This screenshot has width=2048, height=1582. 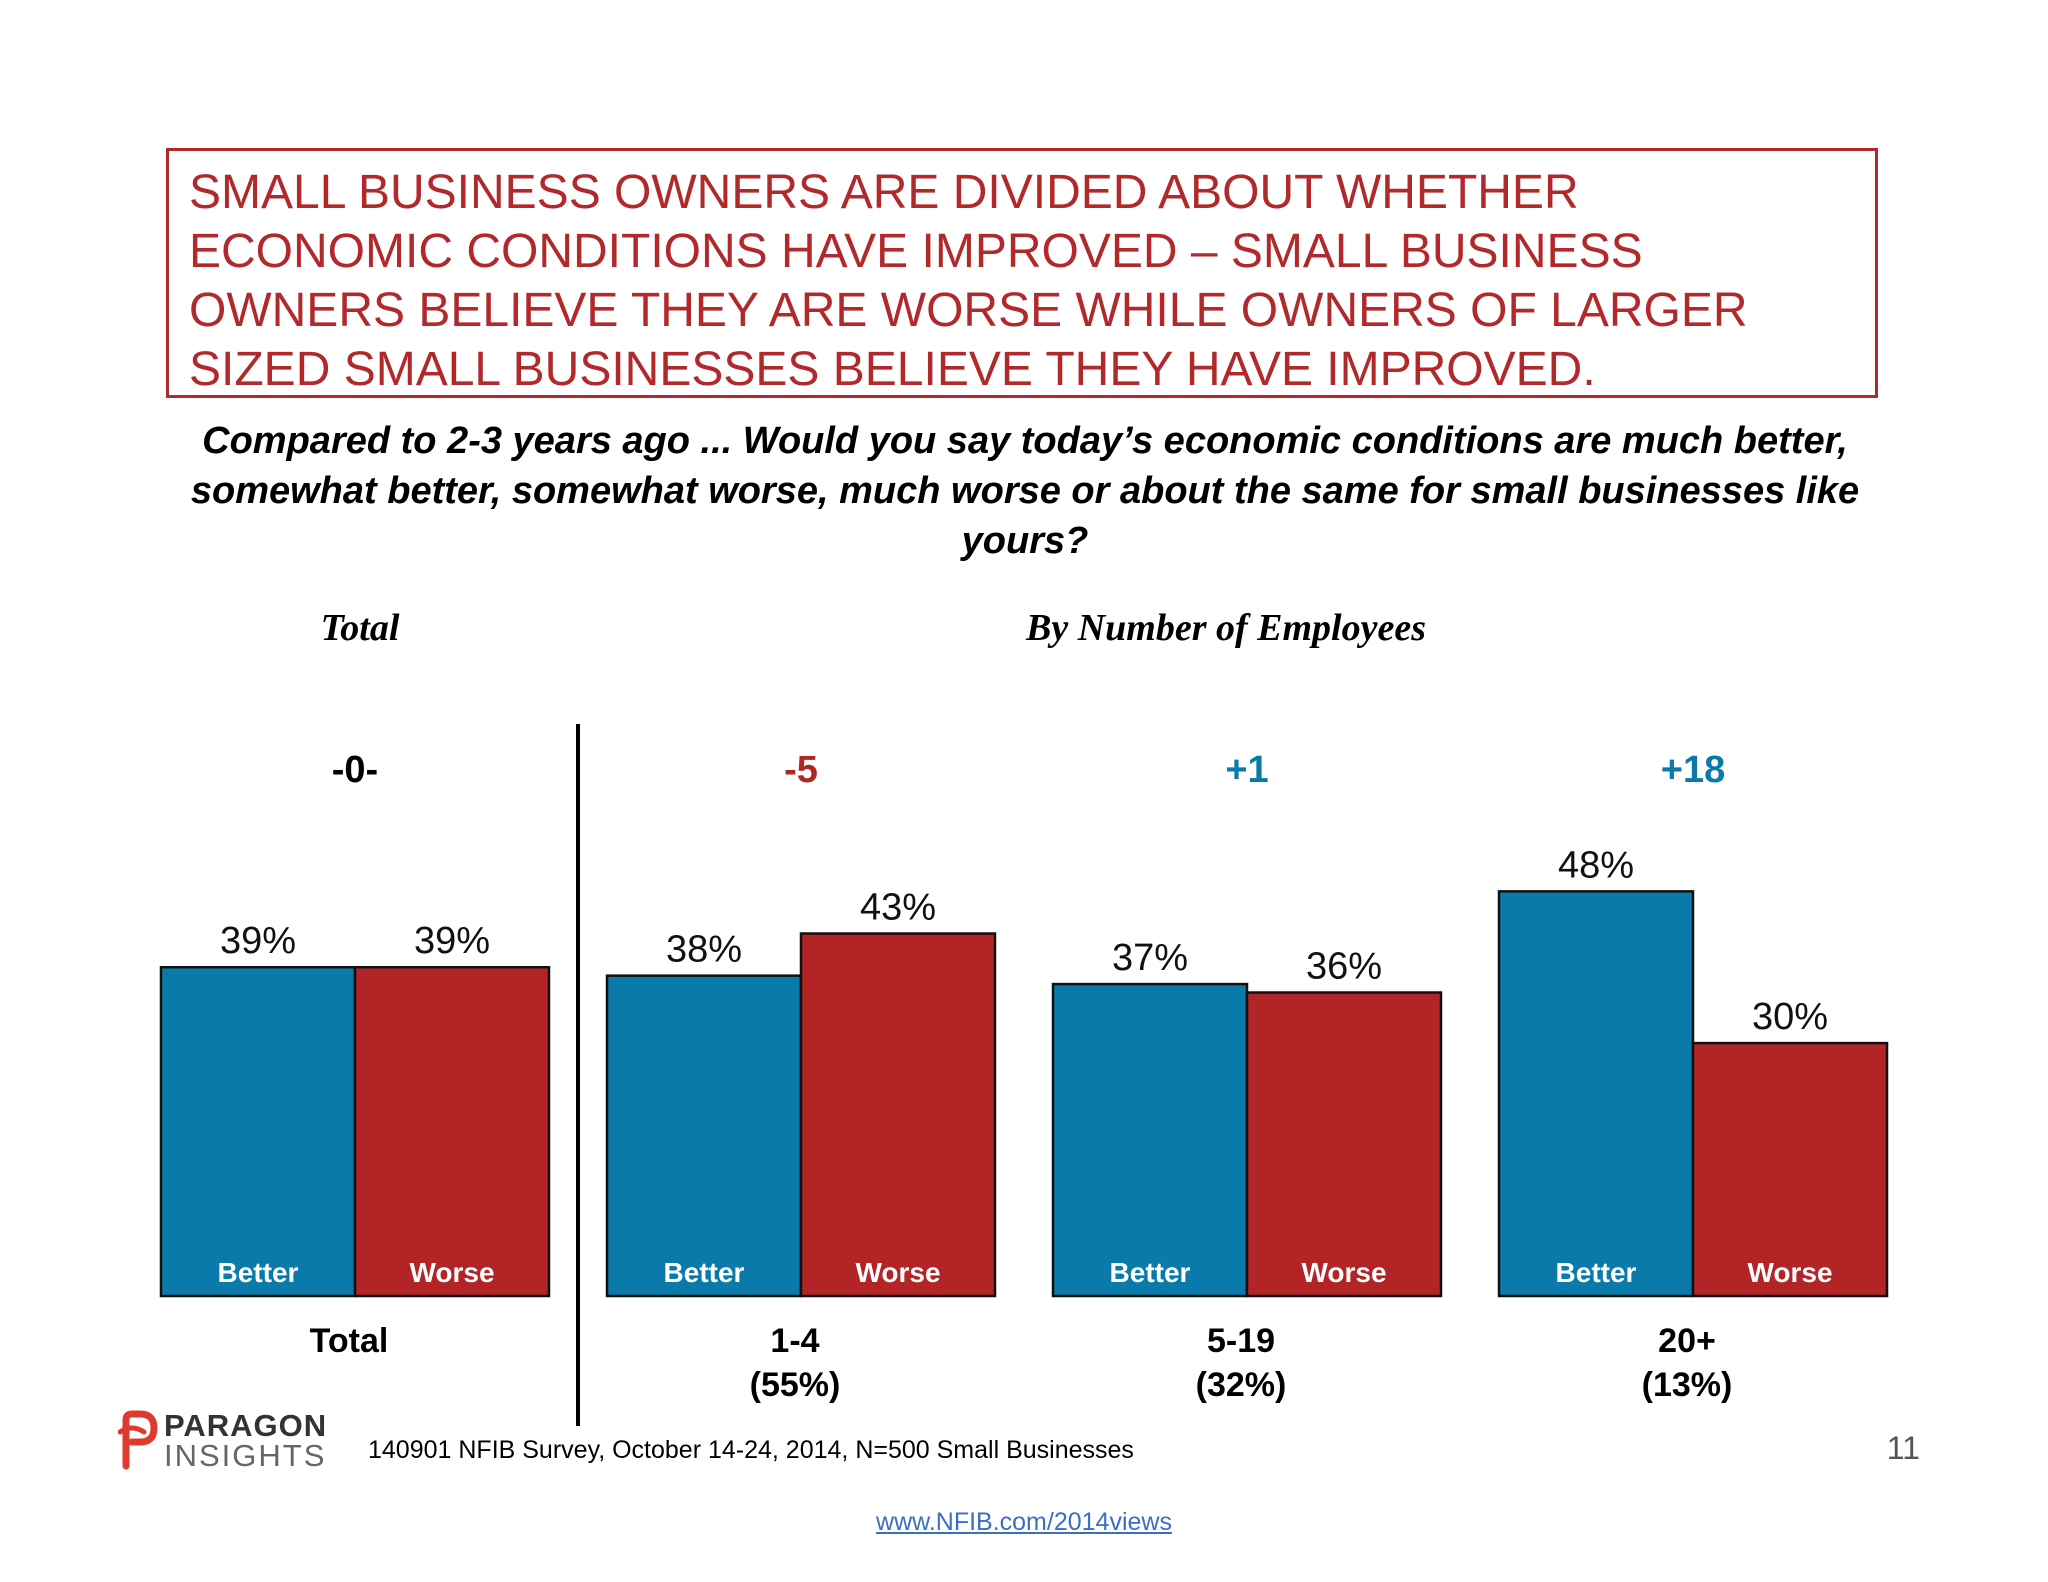 What do you see at coordinates (1596, 865) in the screenshot?
I see `data-label-better: 48%` at bounding box center [1596, 865].